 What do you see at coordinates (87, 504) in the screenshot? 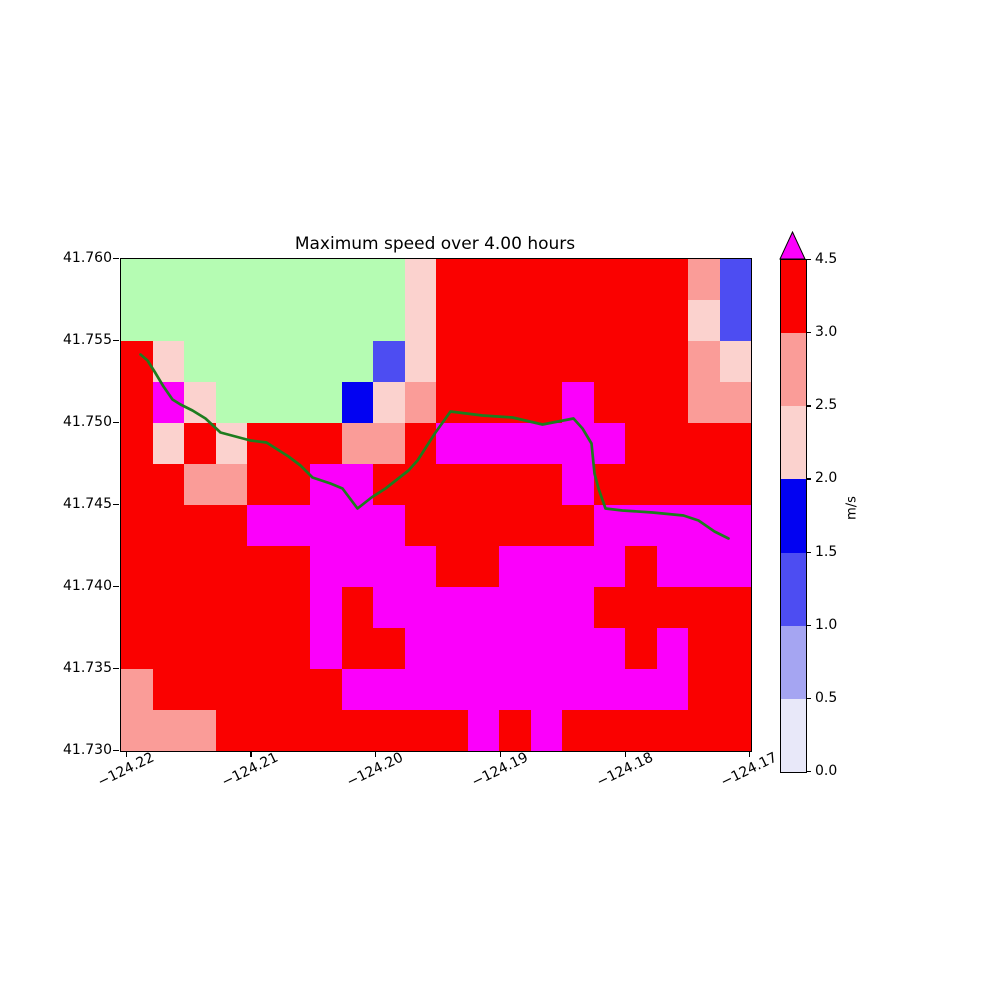
I see `y-tick-label: 41.745` at bounding box center [87, 504].